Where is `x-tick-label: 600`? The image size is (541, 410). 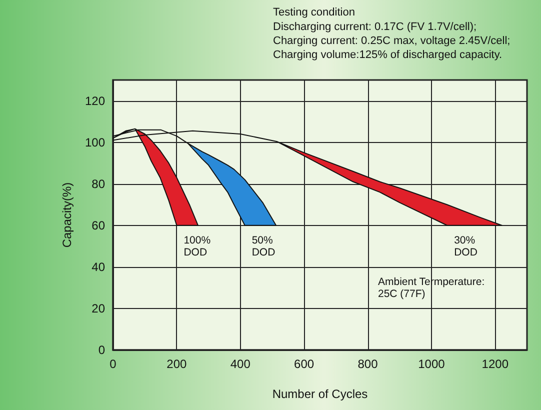
x-tick-label: 600 is located at coordinates (304, 364).